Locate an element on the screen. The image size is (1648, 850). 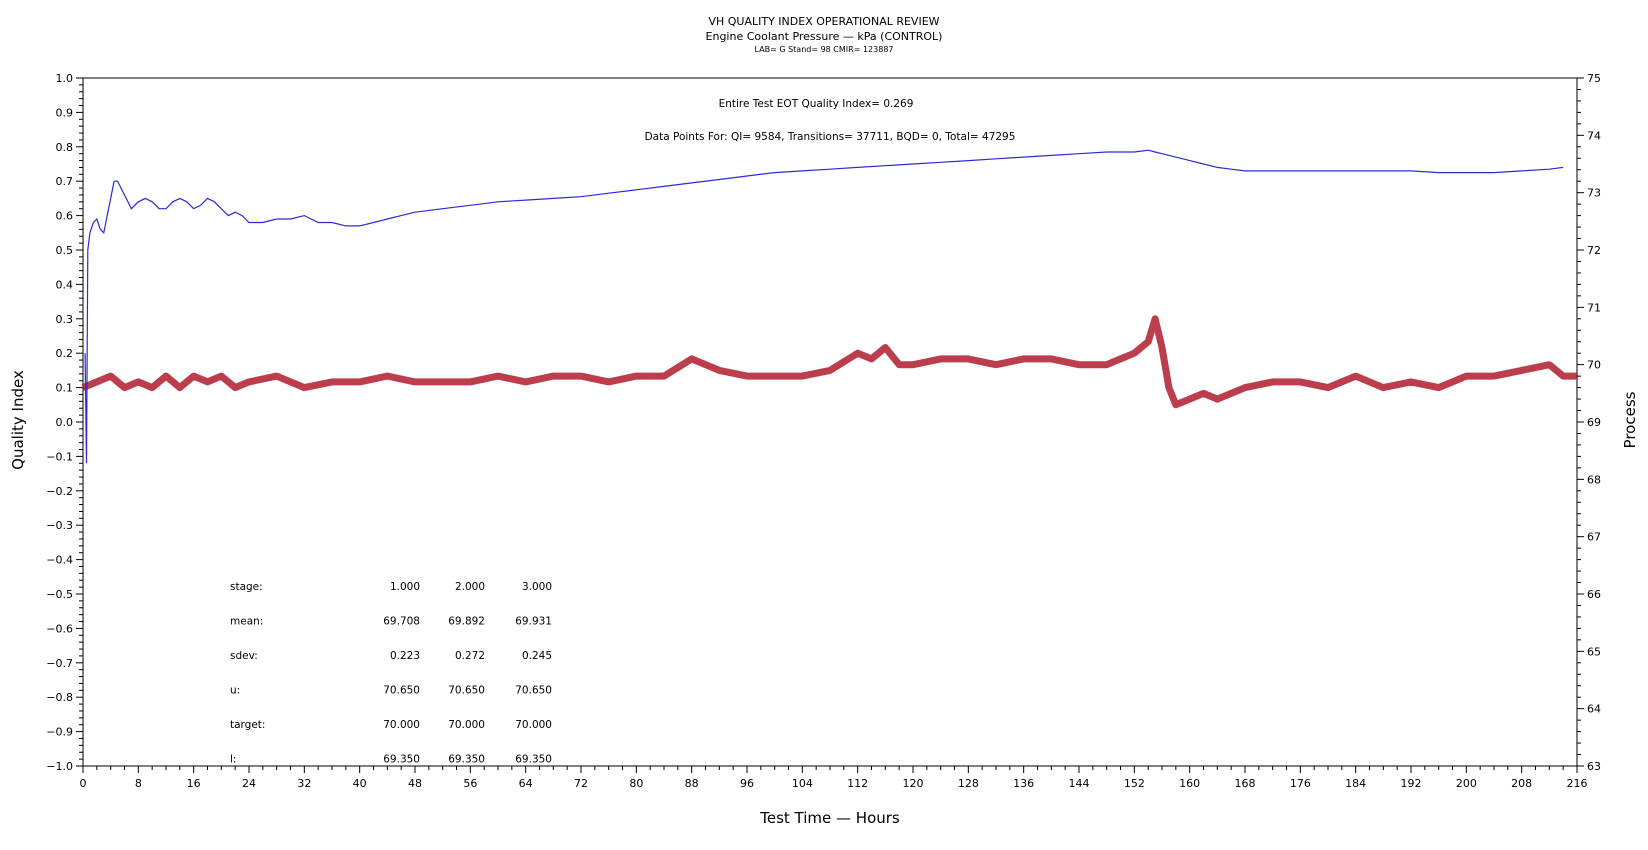
y2-tick-label: 71 is located at coordinates (1594, 307).